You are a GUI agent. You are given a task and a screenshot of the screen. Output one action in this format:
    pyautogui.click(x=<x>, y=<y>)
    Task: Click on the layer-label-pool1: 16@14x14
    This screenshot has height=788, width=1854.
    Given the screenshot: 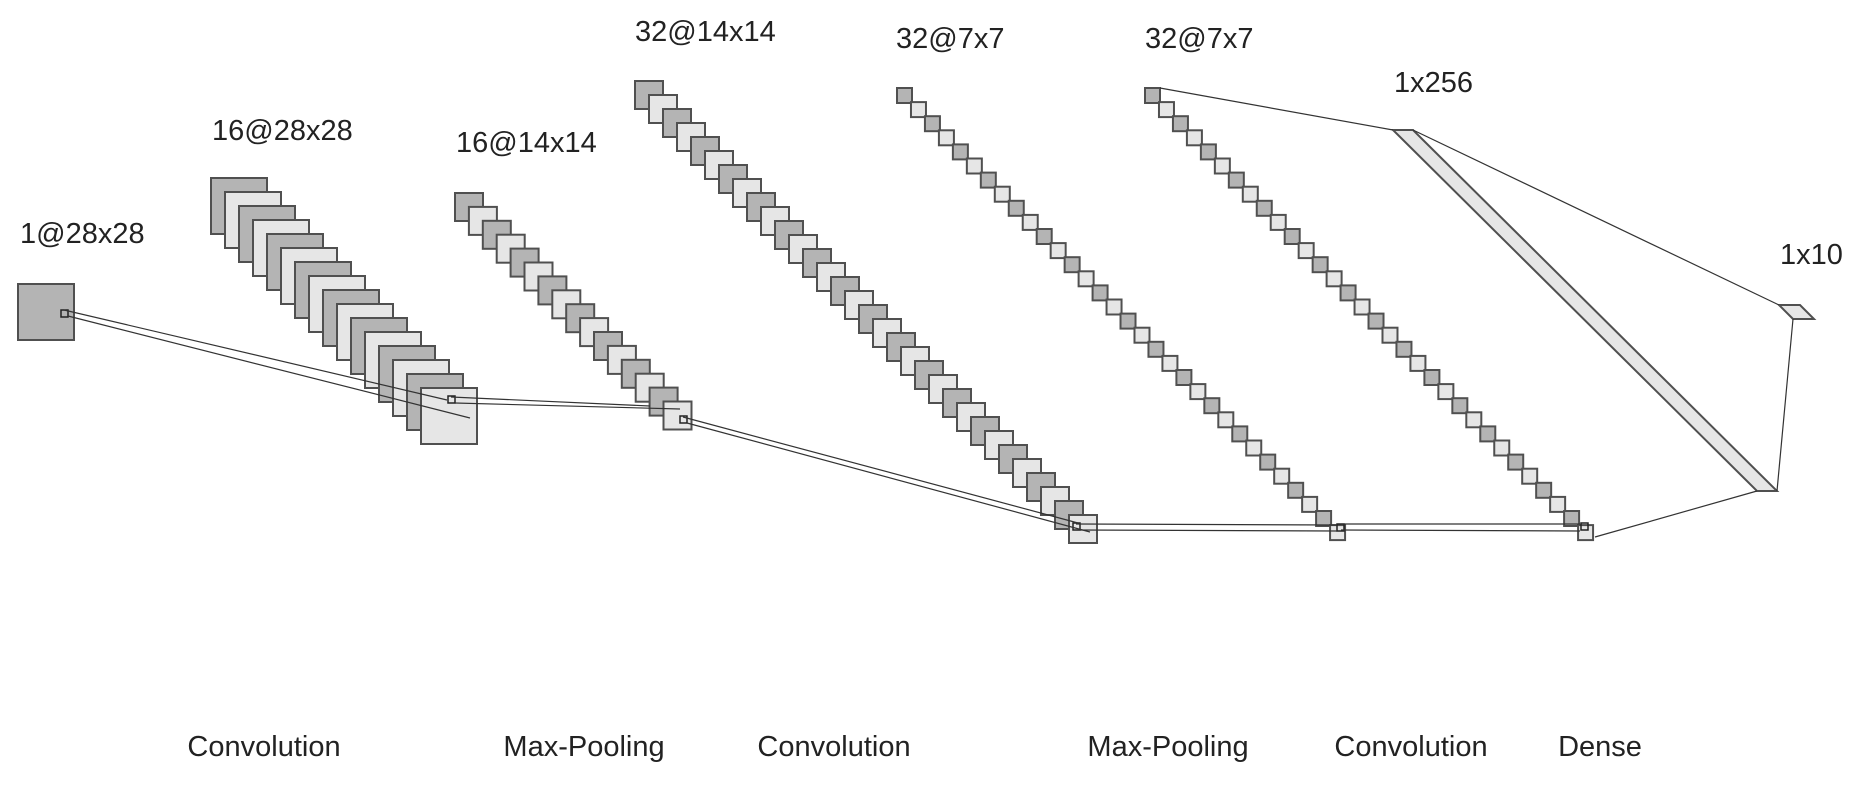 What is the action you would take?
    pyautogui.click(x=526, y=143)
    